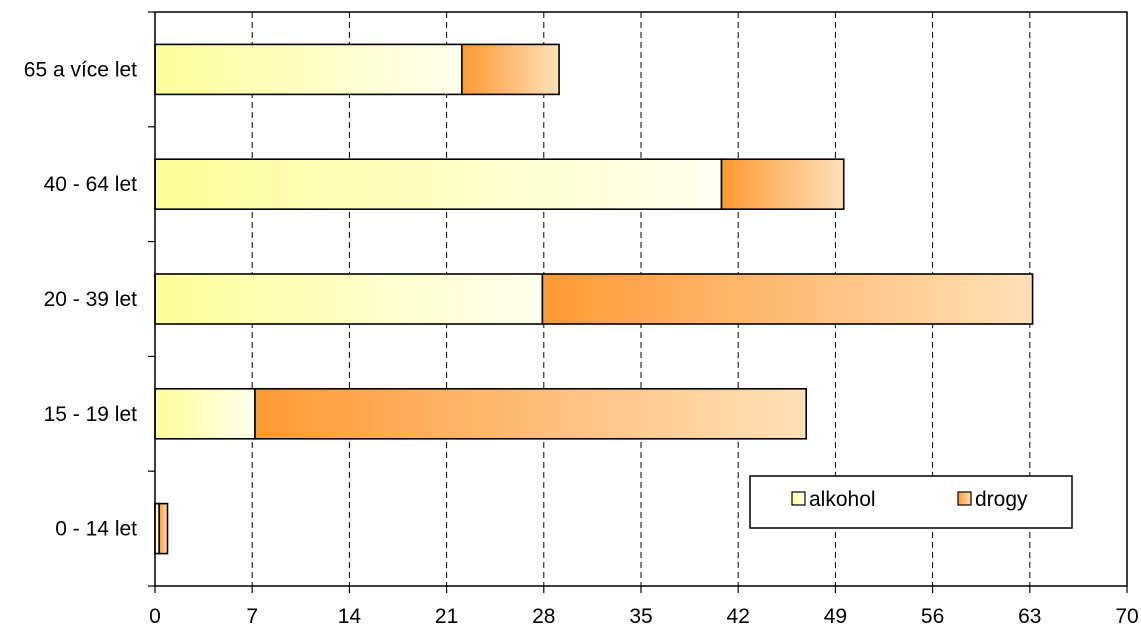 This screenshot has height=642, width=1141. Describe the element at coordinates (798, 498) in the screenshot. I see `legend-swatch-alkohol` at that location.